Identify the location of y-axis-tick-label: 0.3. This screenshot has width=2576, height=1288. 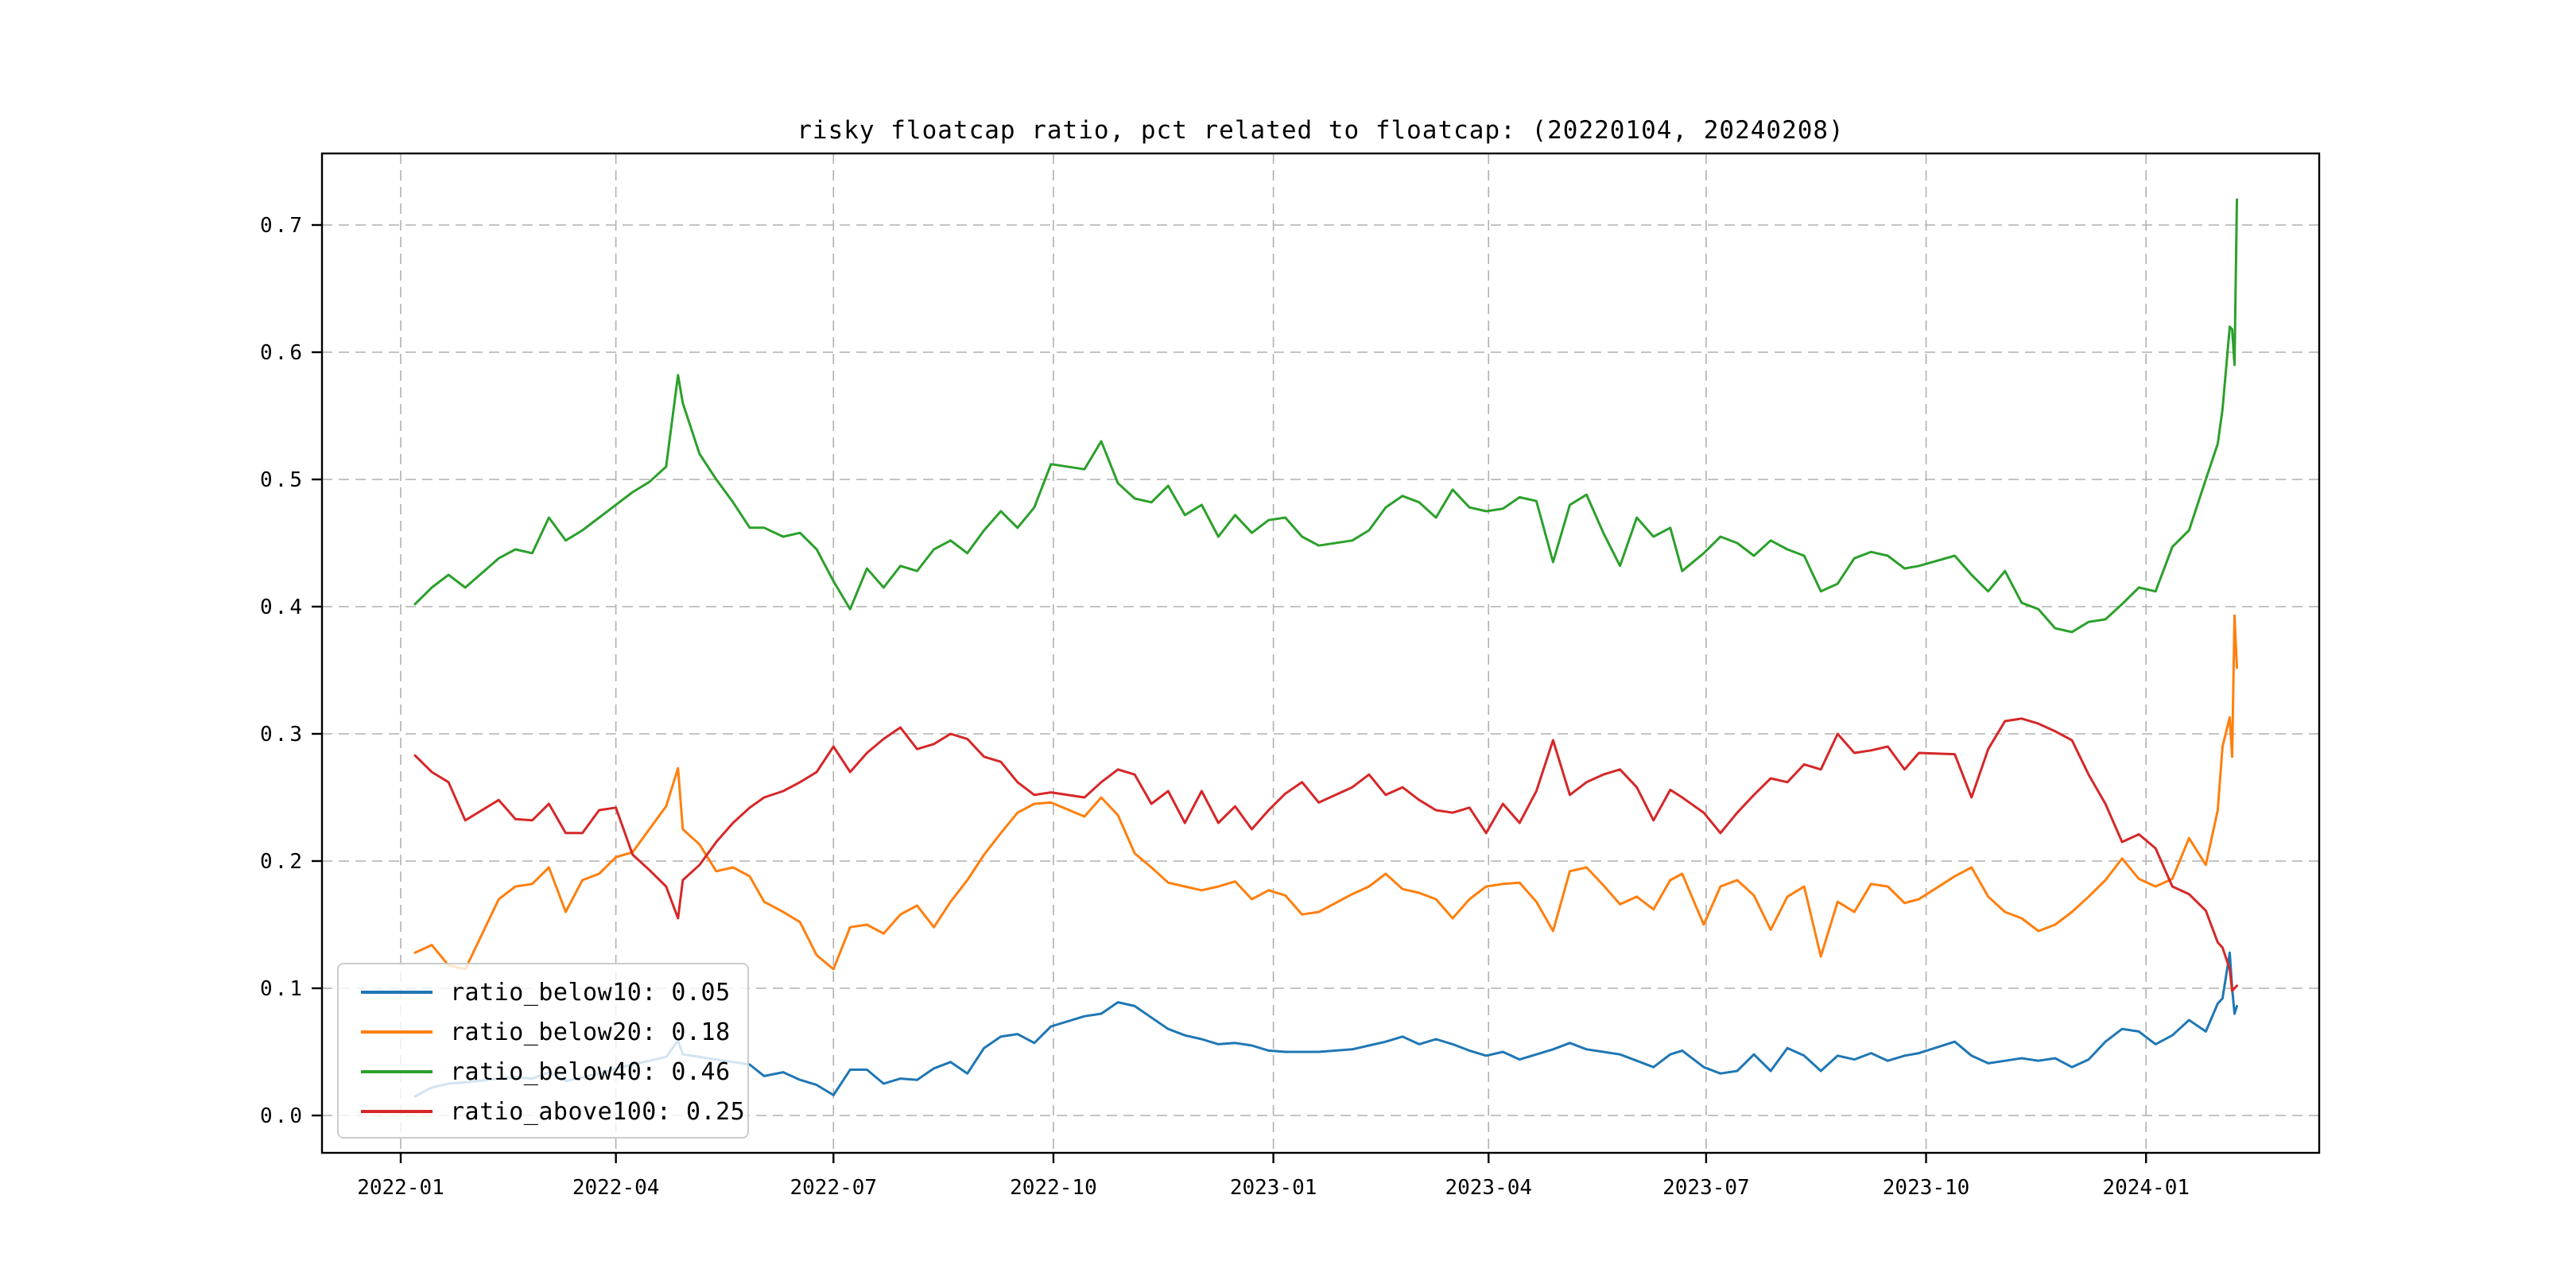
(282, 735).